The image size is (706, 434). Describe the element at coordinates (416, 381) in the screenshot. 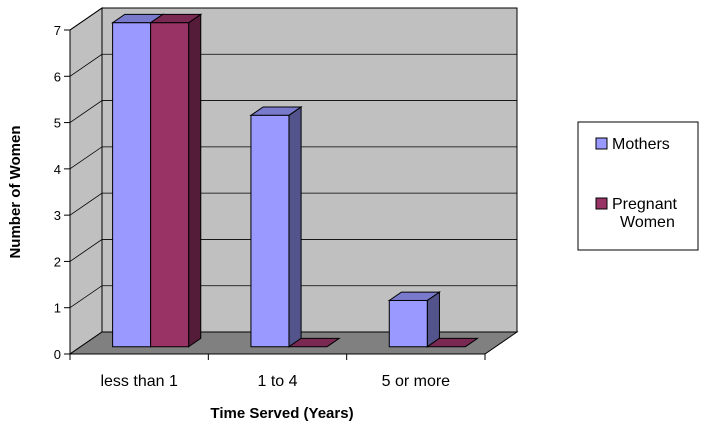

I see `x-tick-label: 5 or more` at that location.